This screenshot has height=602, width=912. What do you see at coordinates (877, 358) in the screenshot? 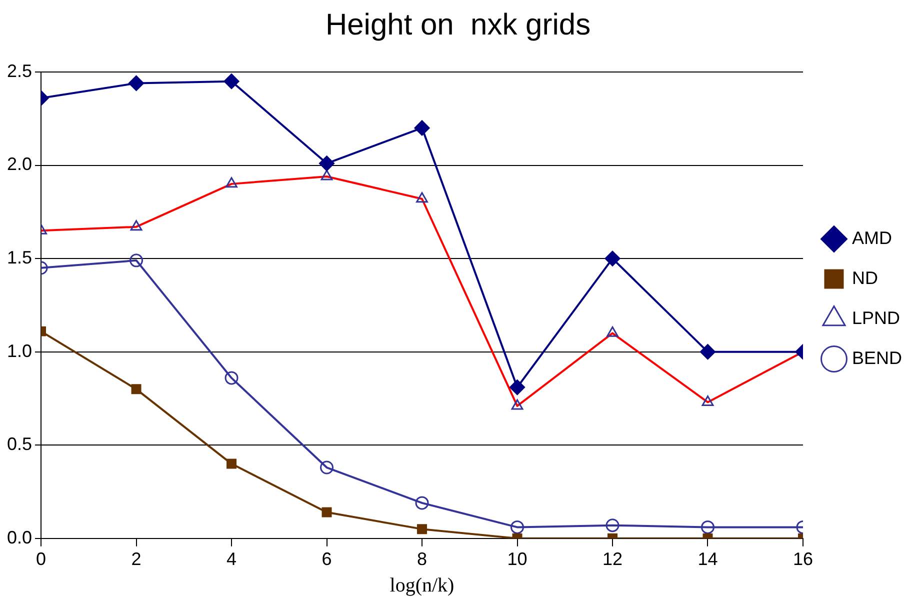
I see `legend-label: BEND` at bounding box center [877, 358].